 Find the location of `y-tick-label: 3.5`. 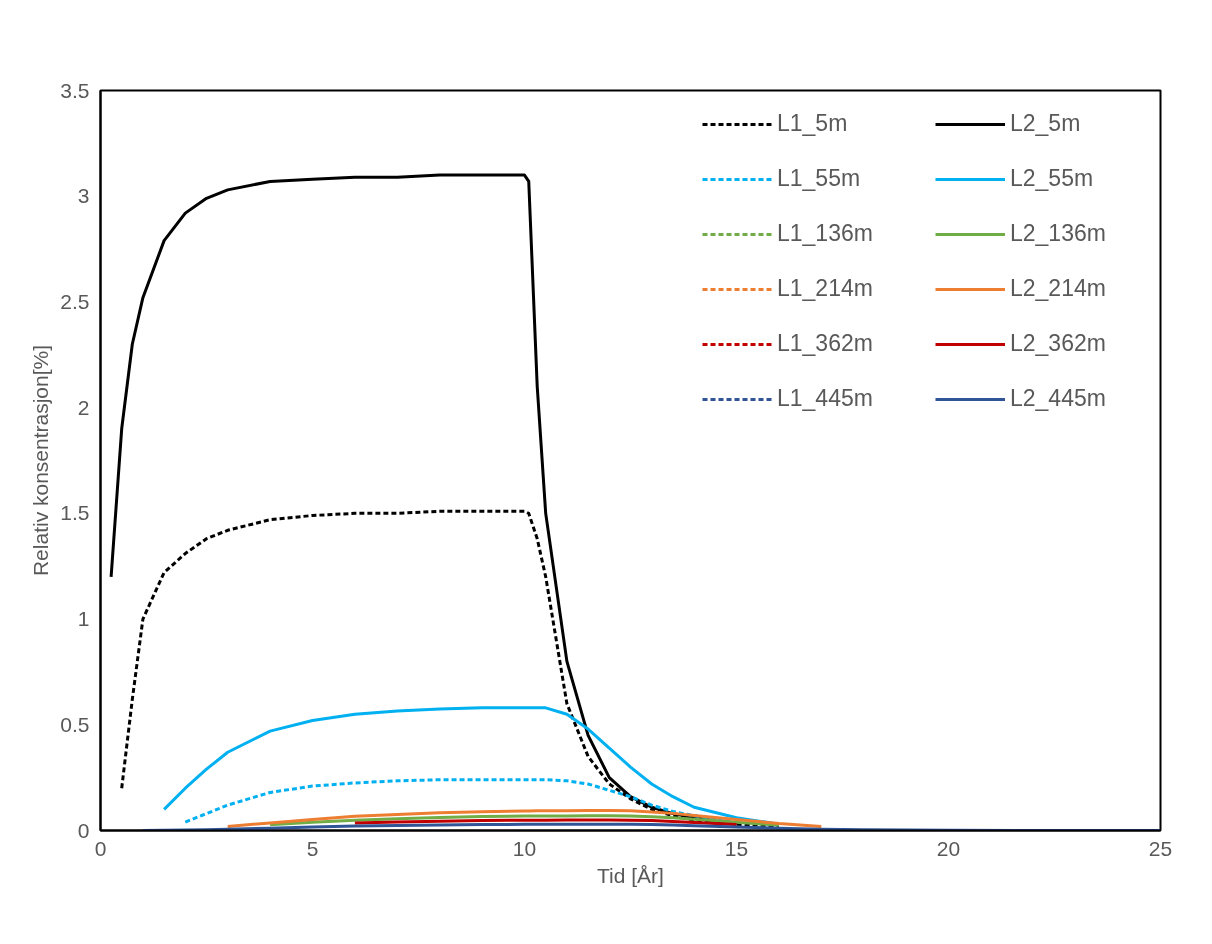

y-tick-label: 3.5 is located at coordinates (75, 90).